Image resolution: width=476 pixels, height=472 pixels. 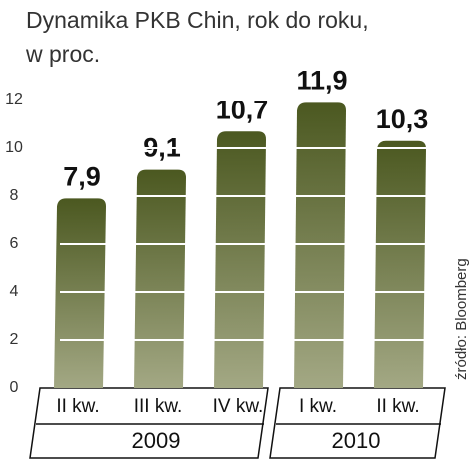 I want to click on year-label: 2009, so click(x=156, y=440).